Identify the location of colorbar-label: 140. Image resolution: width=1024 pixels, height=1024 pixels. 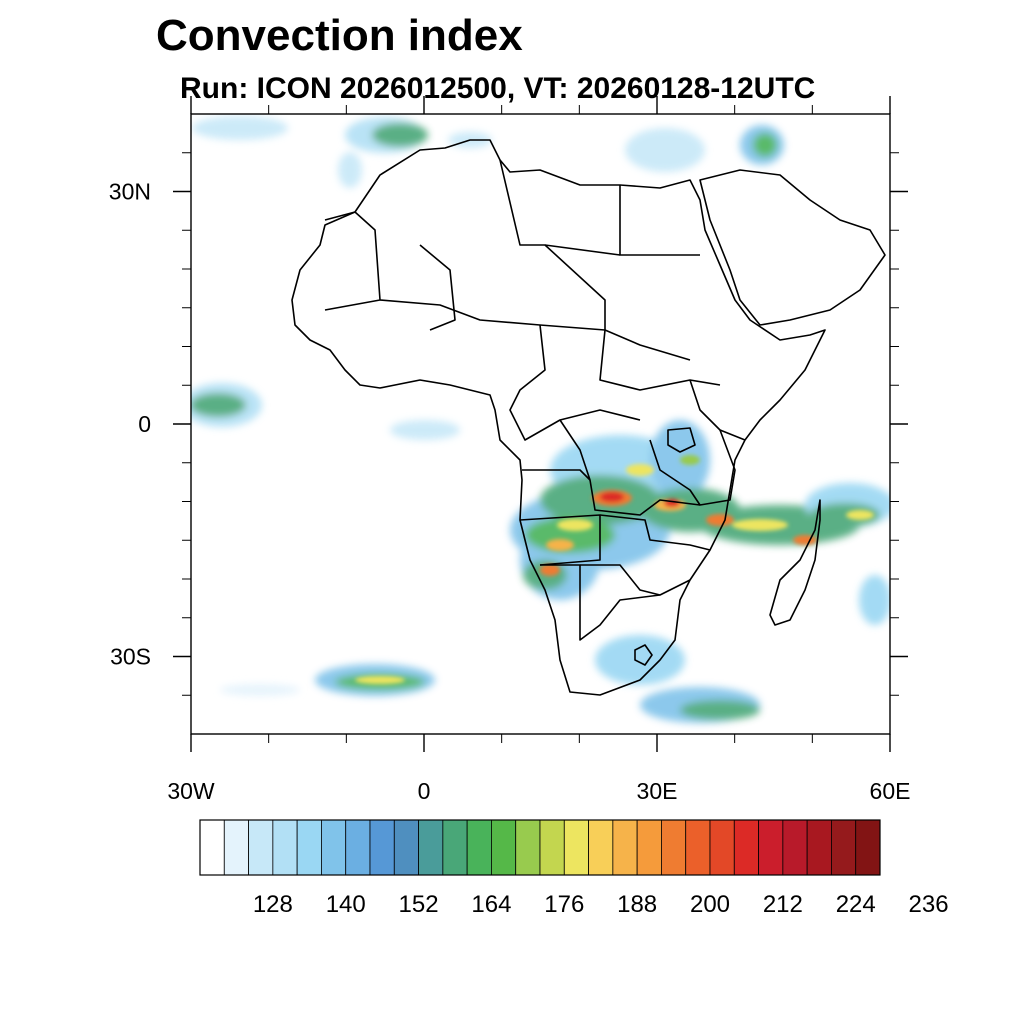
(346, 904).